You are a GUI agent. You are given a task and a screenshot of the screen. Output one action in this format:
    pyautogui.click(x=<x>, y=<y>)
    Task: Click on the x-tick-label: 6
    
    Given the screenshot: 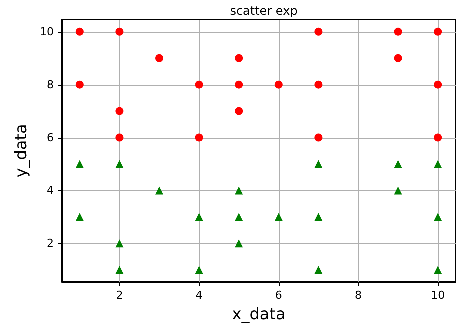 What is the action you would take?
    pyautogui.click(x=278, y=295)
    